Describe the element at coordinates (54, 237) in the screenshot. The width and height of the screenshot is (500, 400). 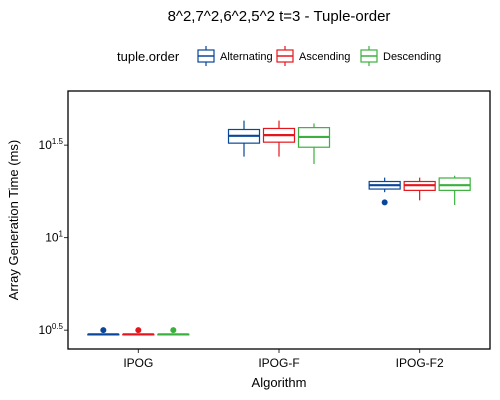
I see `y-tick-label: 101` at that location.